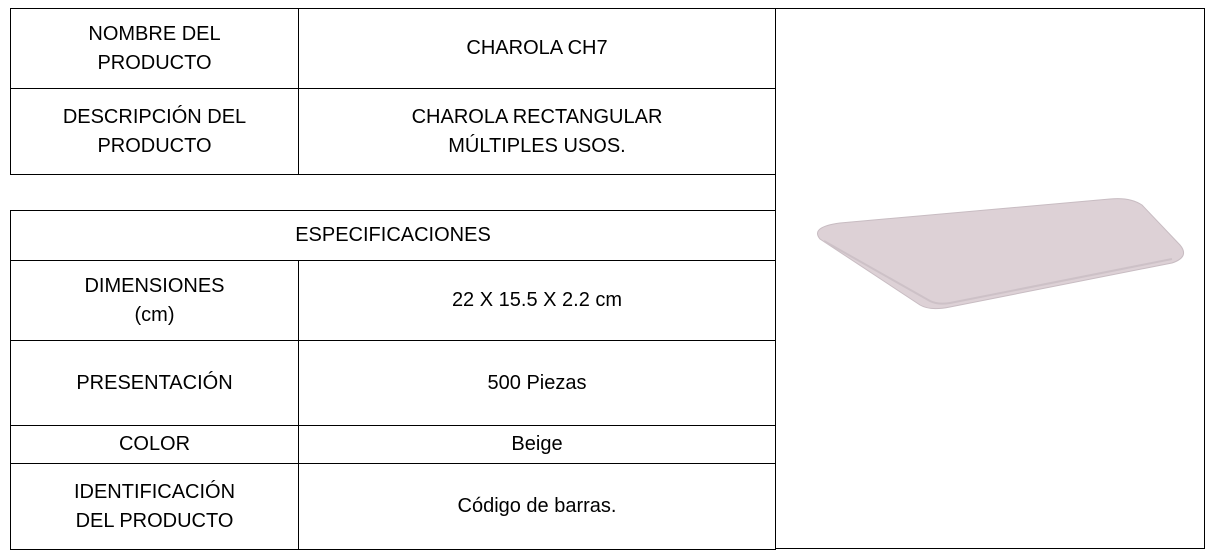 The height and width of the screenshot is (550, 1214). I want to click on label-cell: COLOR, so click(154, 444).